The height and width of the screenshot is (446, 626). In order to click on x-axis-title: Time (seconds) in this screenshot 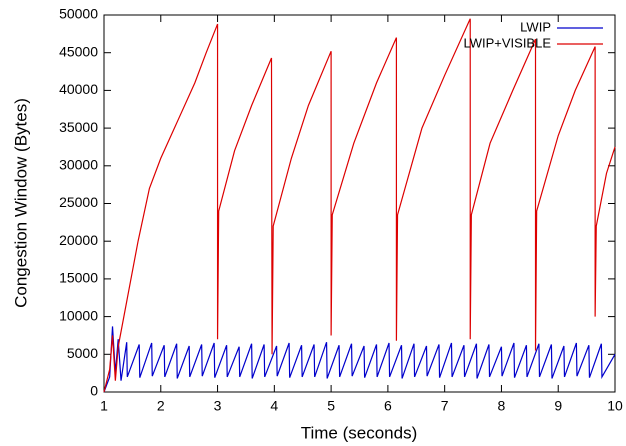, I will do `click(359, 432)`.